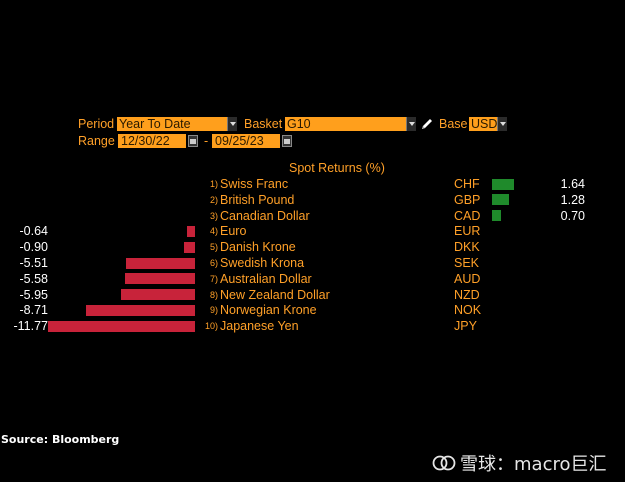 This screenshot has width=625, height=482. I want to click on rank-label: 4), so click(213, 231).